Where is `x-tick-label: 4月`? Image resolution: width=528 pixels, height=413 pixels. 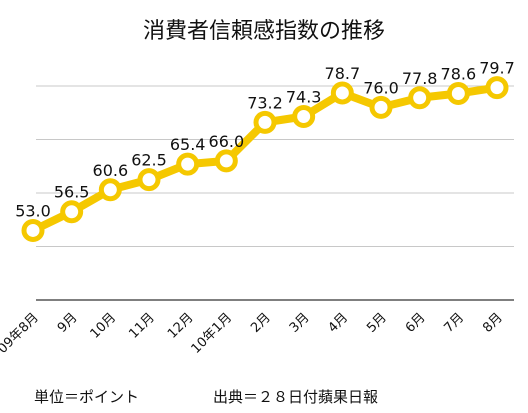 x-tick-label: 4月 is located at coordinates (339, 323).